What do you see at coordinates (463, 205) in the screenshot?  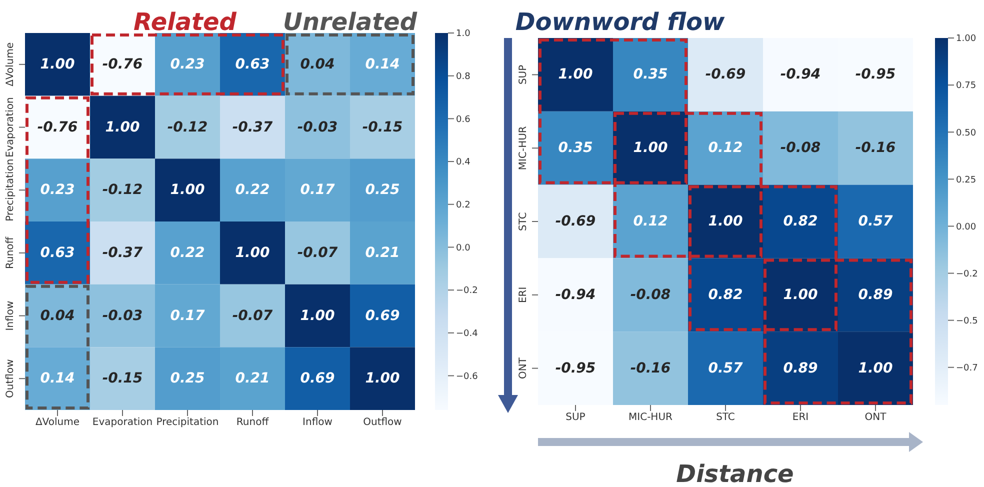 I see `color-bar-label: 0.2` at bounding box center [463, 205].